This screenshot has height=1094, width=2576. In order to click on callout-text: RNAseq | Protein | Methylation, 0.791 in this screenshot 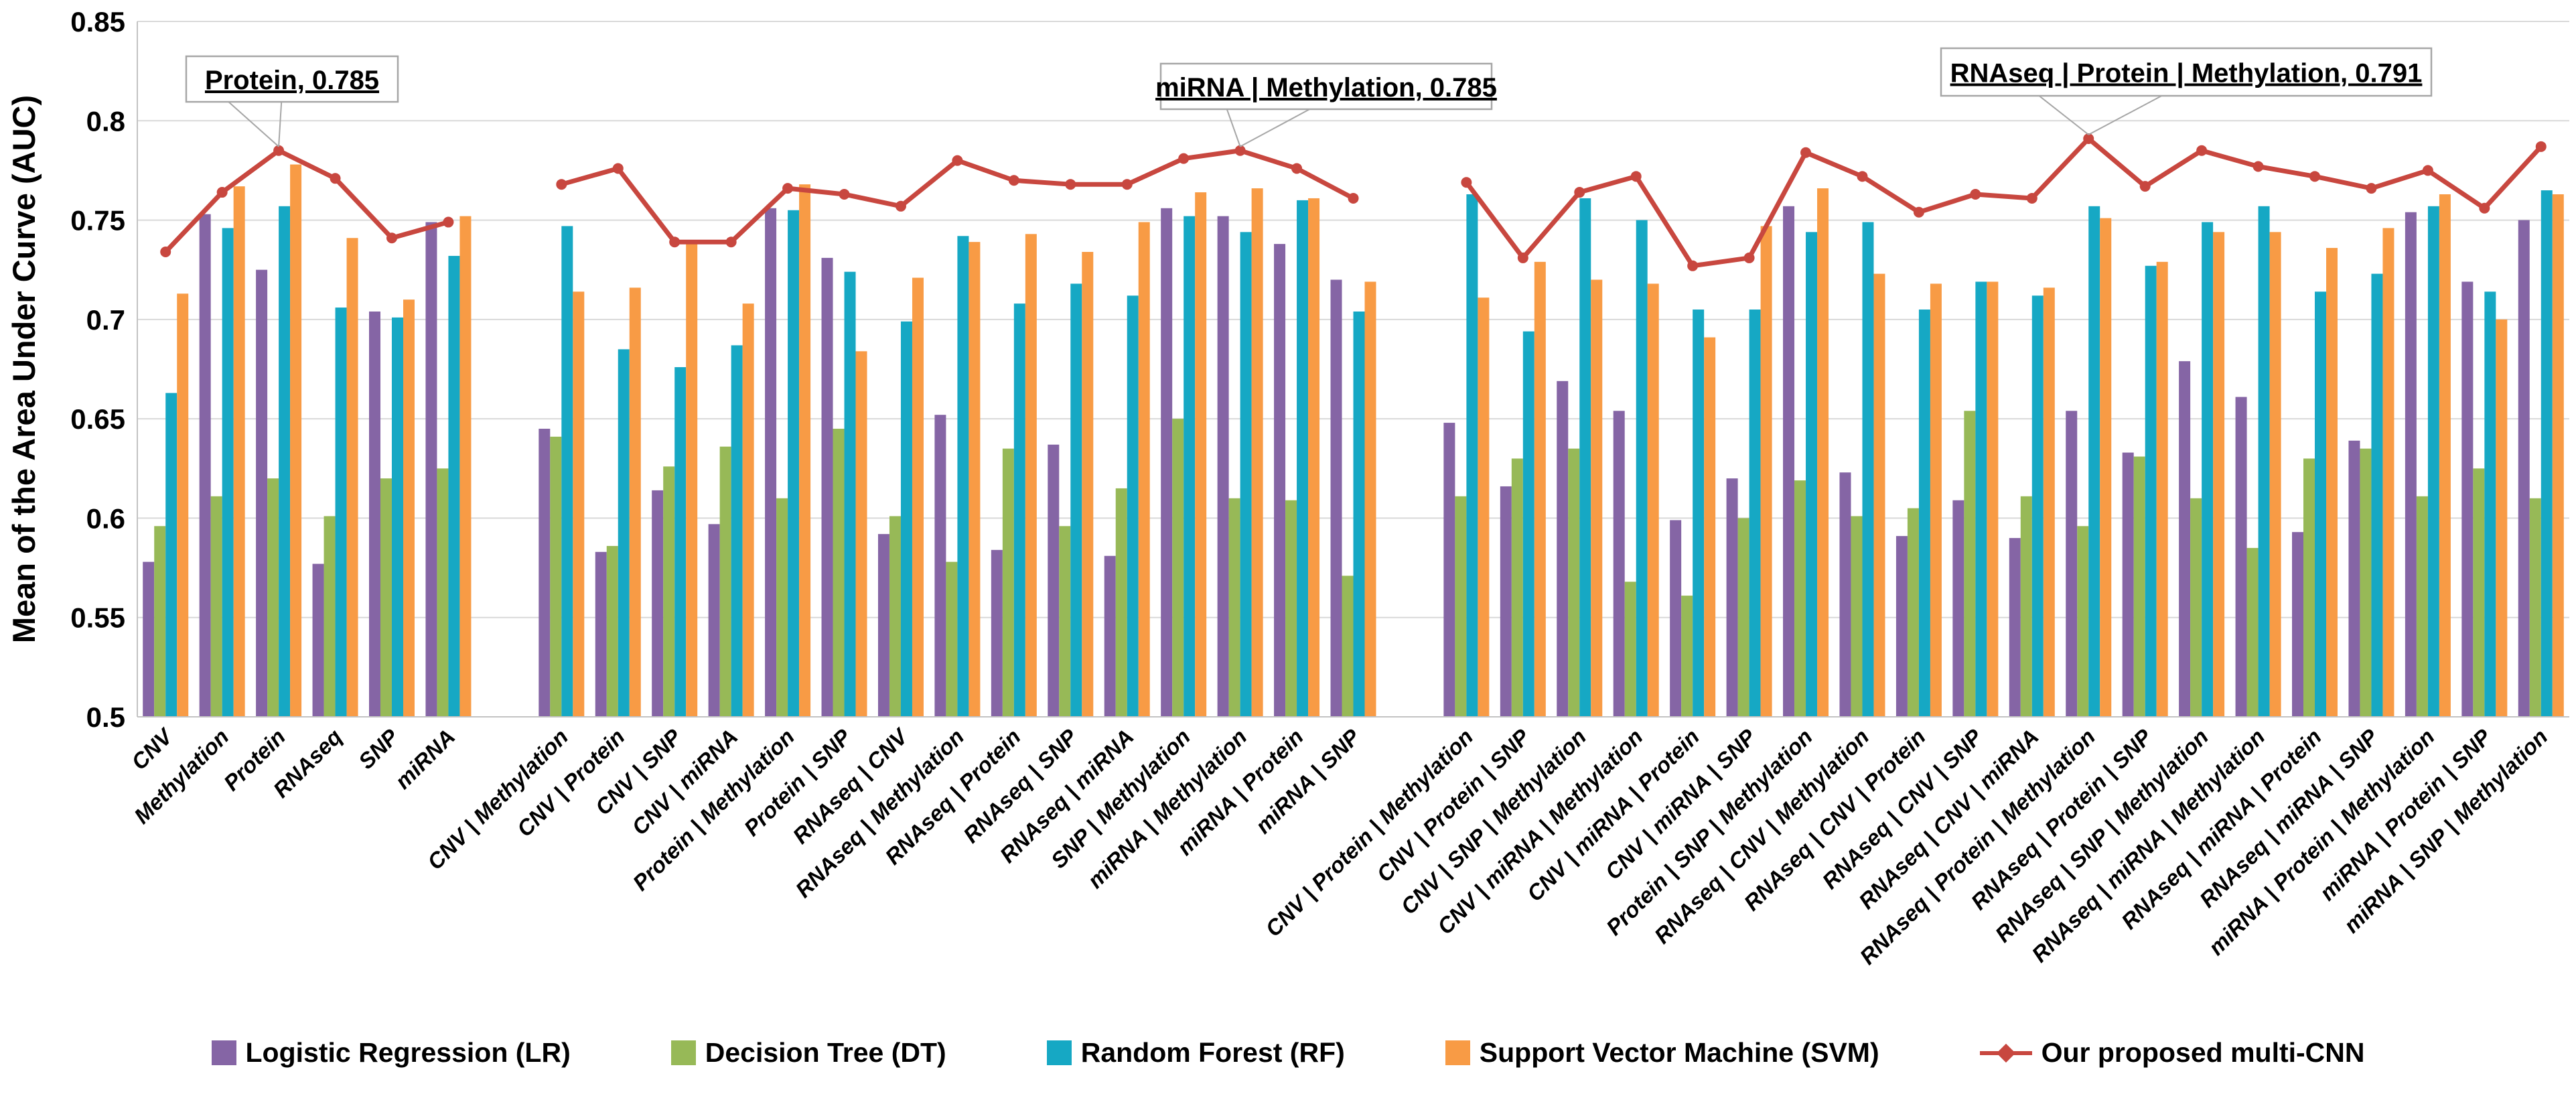, I will do `click(2186, 73)`.